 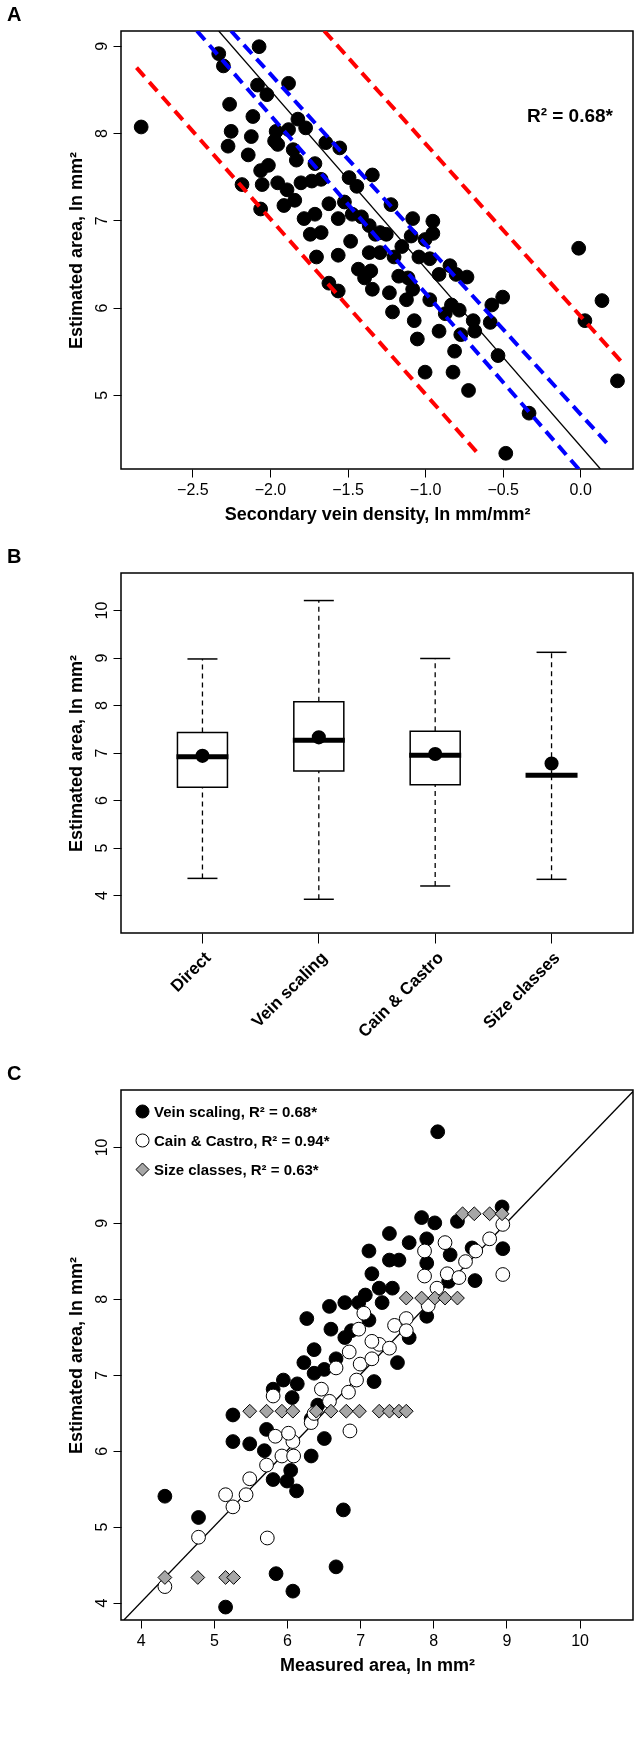 What do you see at coordinates (425, 489) in the screenshot?
I see `x-tick-label: −1.0` at bounding box center [425, 489].